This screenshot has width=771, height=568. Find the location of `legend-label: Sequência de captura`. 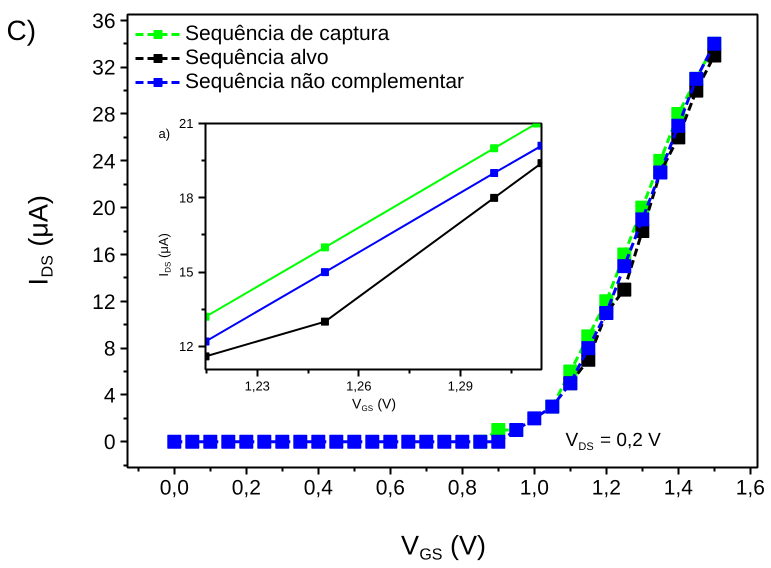

legend-label: Sequência de captura is located at coordinates (287, 34).